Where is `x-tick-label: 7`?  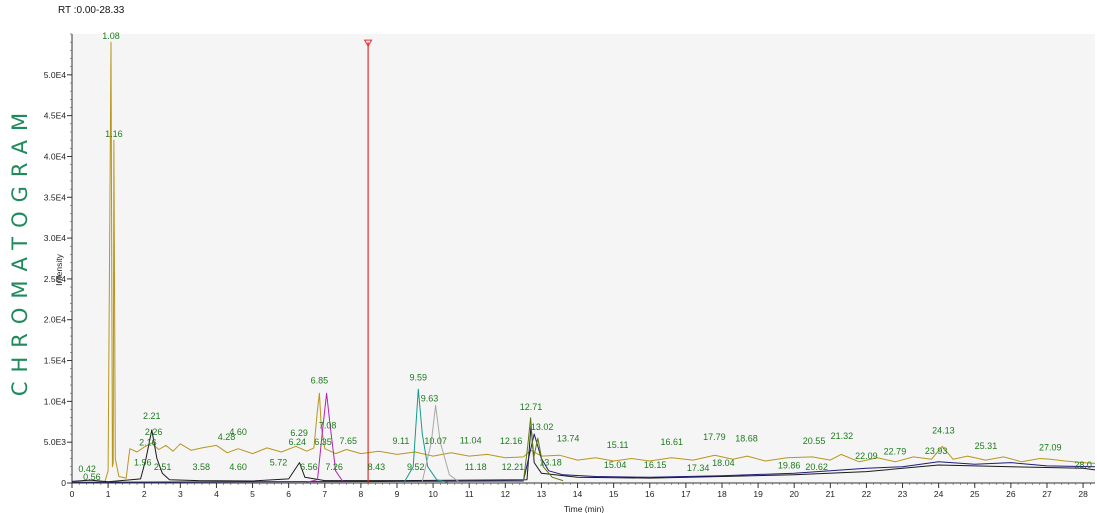 x-tick-label: 7 is located at coordinates (324, 494).